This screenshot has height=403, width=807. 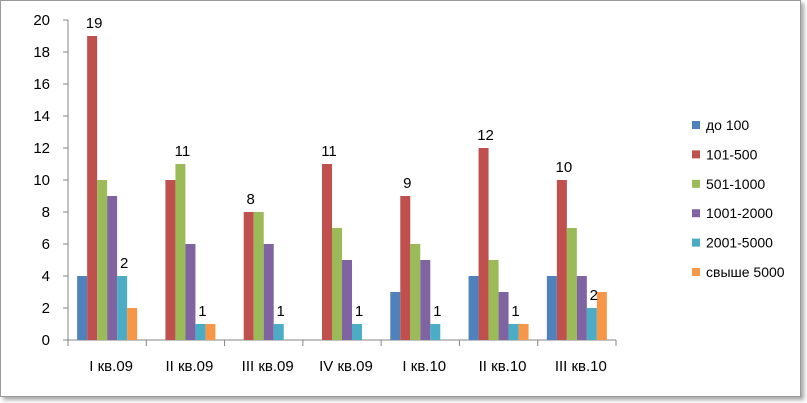 What do you see at coordinates (41, 52) in the screenshot?
I see `y-tick-label: 18` at bounding box center [41, 52].